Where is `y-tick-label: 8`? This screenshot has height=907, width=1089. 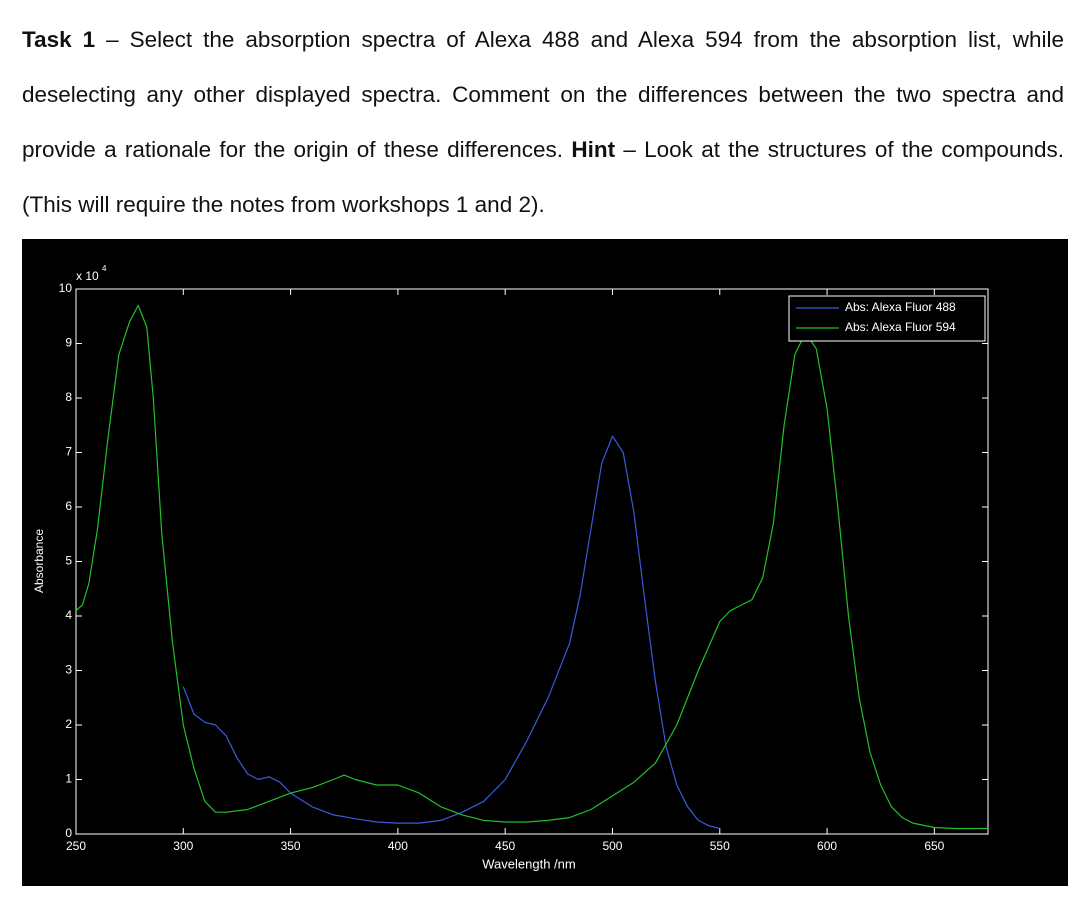
y-tick-label: 8 is located at coordinates (68, 397).